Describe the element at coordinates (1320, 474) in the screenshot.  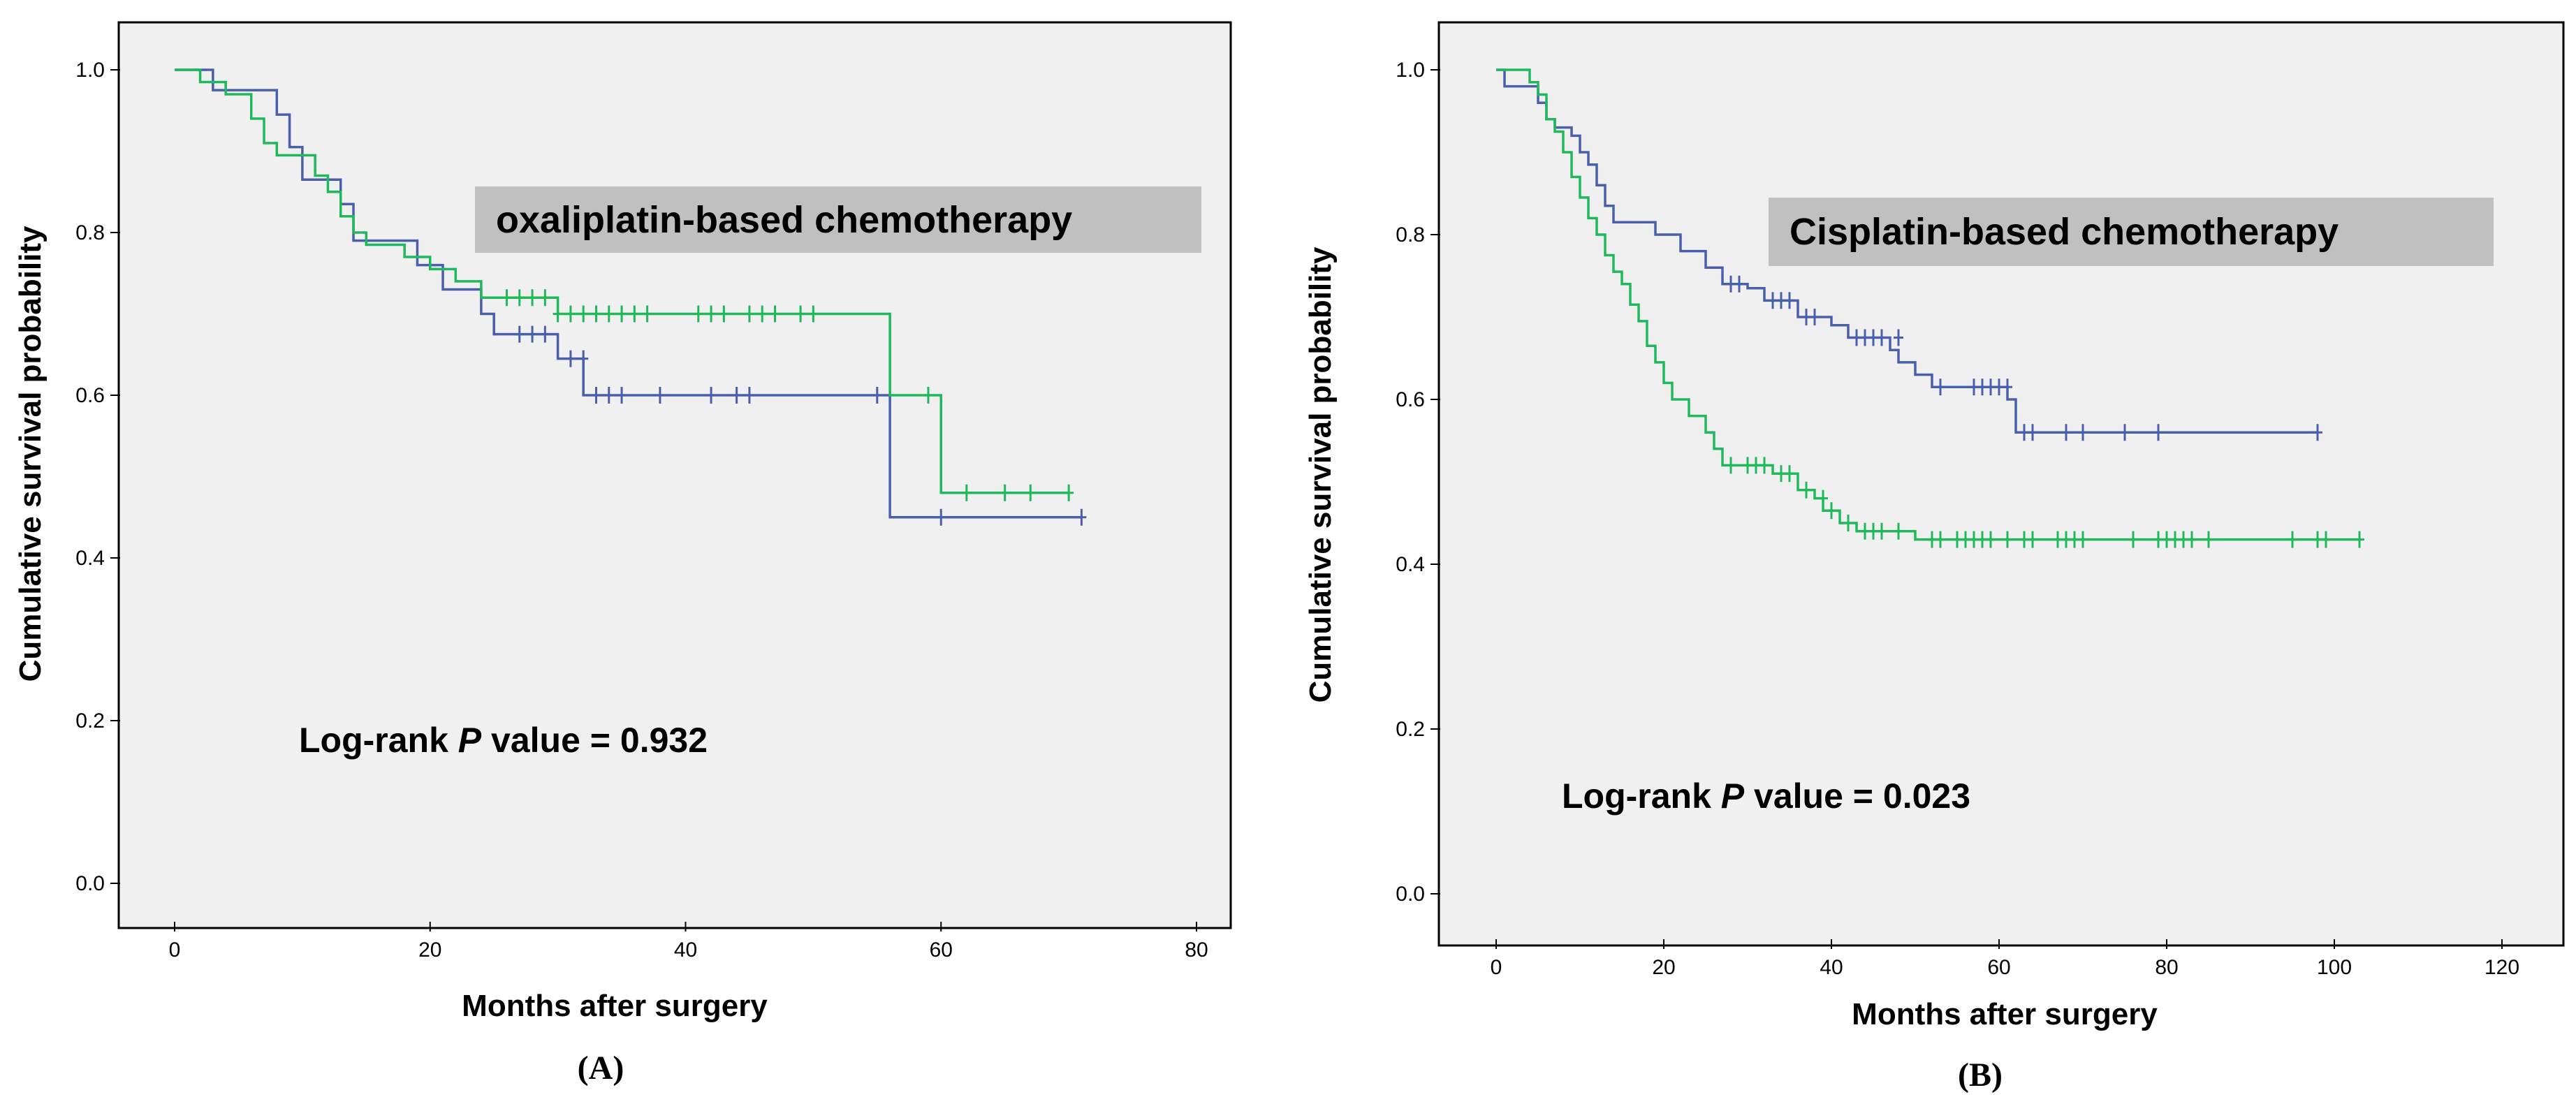
I see `panel-b-ylabel: Cumulative survival probability` at that location.